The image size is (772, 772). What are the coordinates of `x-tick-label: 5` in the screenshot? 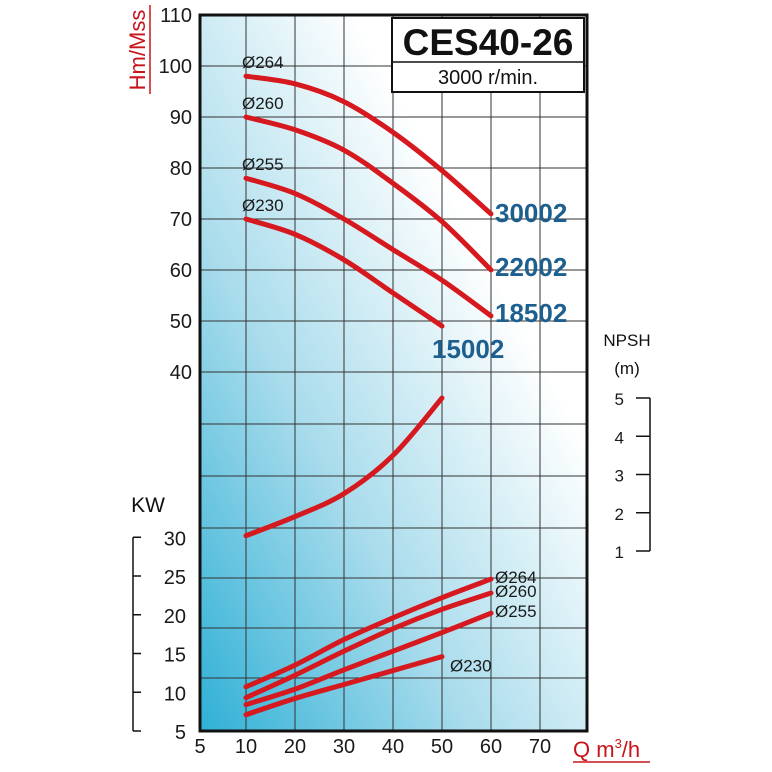 It's located at (199, 747).